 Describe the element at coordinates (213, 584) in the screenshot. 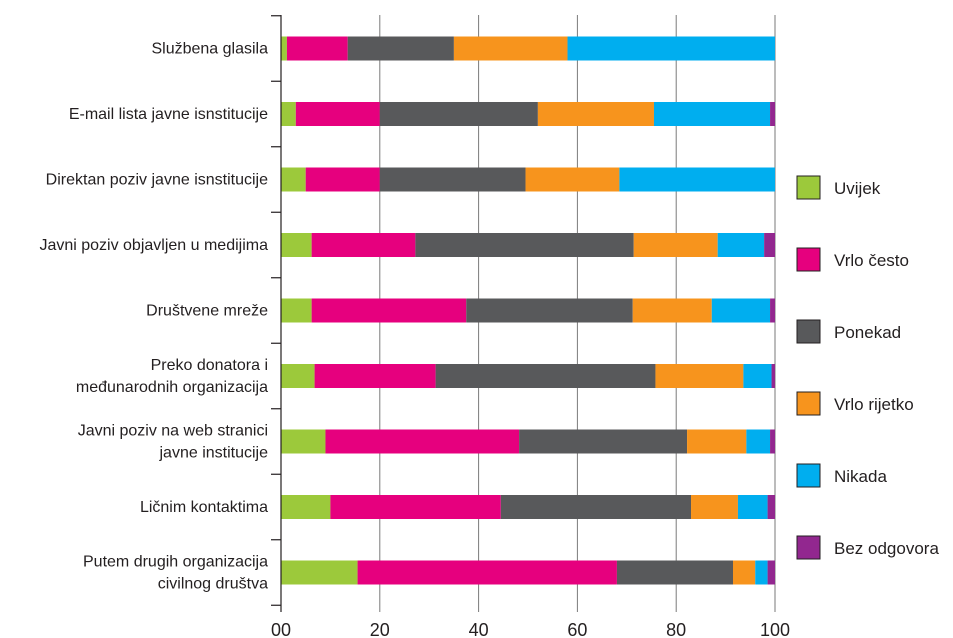

I see `category-label: civilnog društva` at that location.